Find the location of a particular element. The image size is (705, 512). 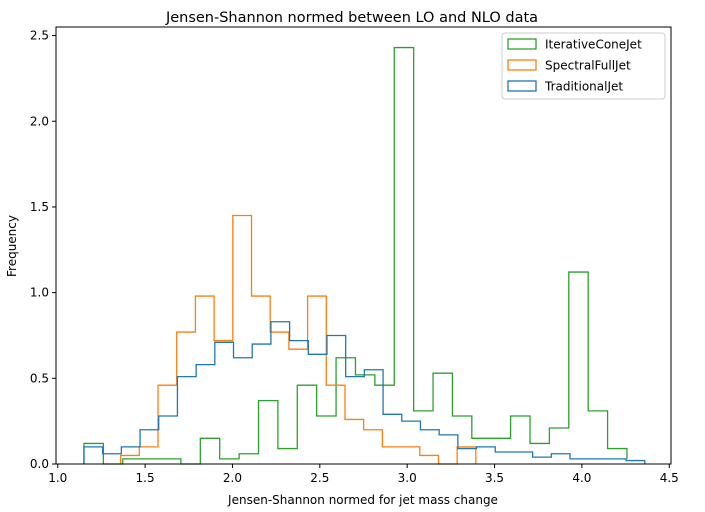

legend-box is located at coordinates (583, 66).